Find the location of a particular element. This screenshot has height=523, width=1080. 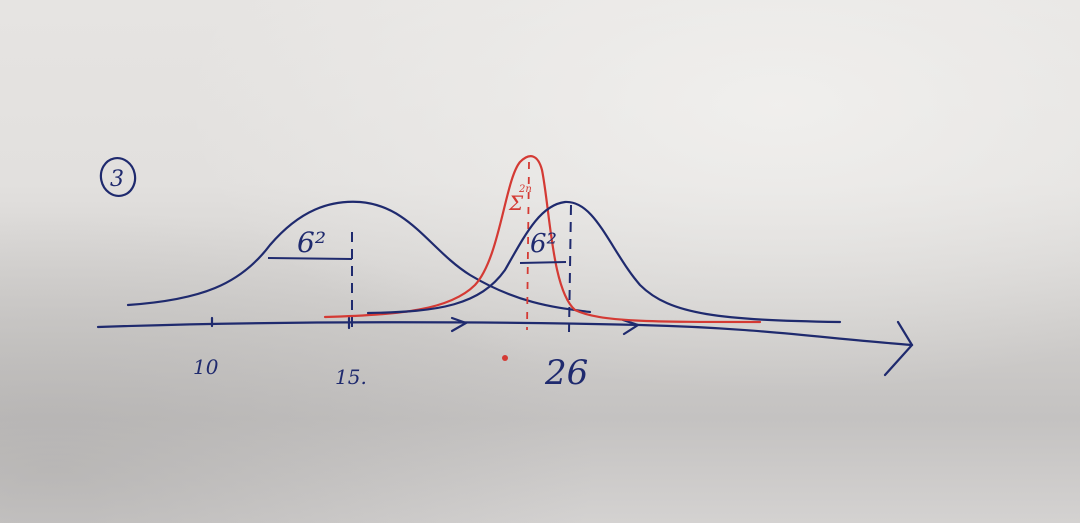

red-sigma-label: Σ is located at coordinates (516, 203).